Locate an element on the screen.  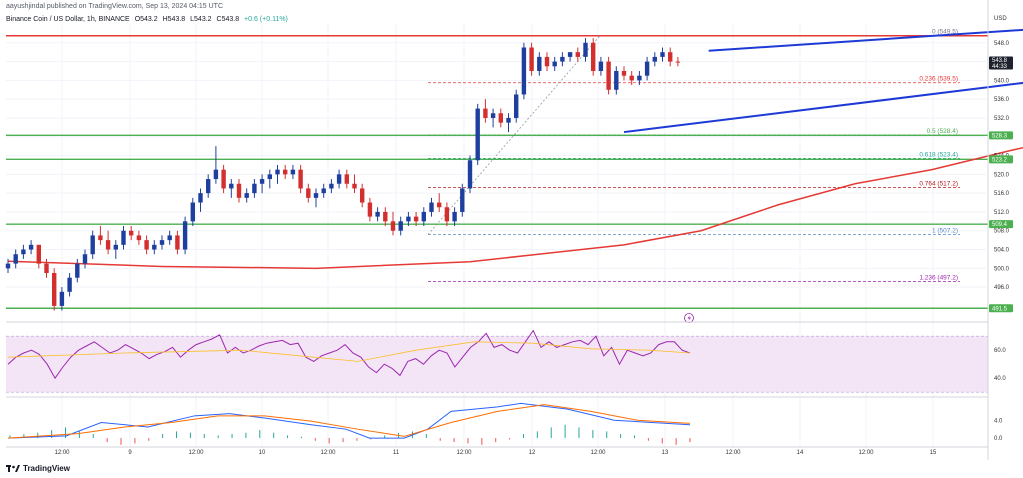
ohlc-change: +0.6 (+0.11%) is located at coordinates (266, 19).